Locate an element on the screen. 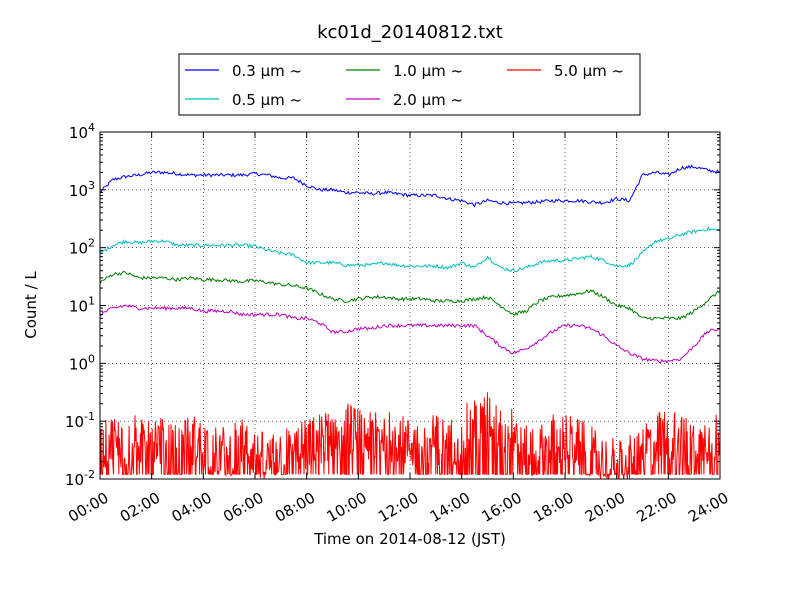 The image size is (800, 600). legend-label: 5.0 μm ~ is located at coordinates (589, 71).